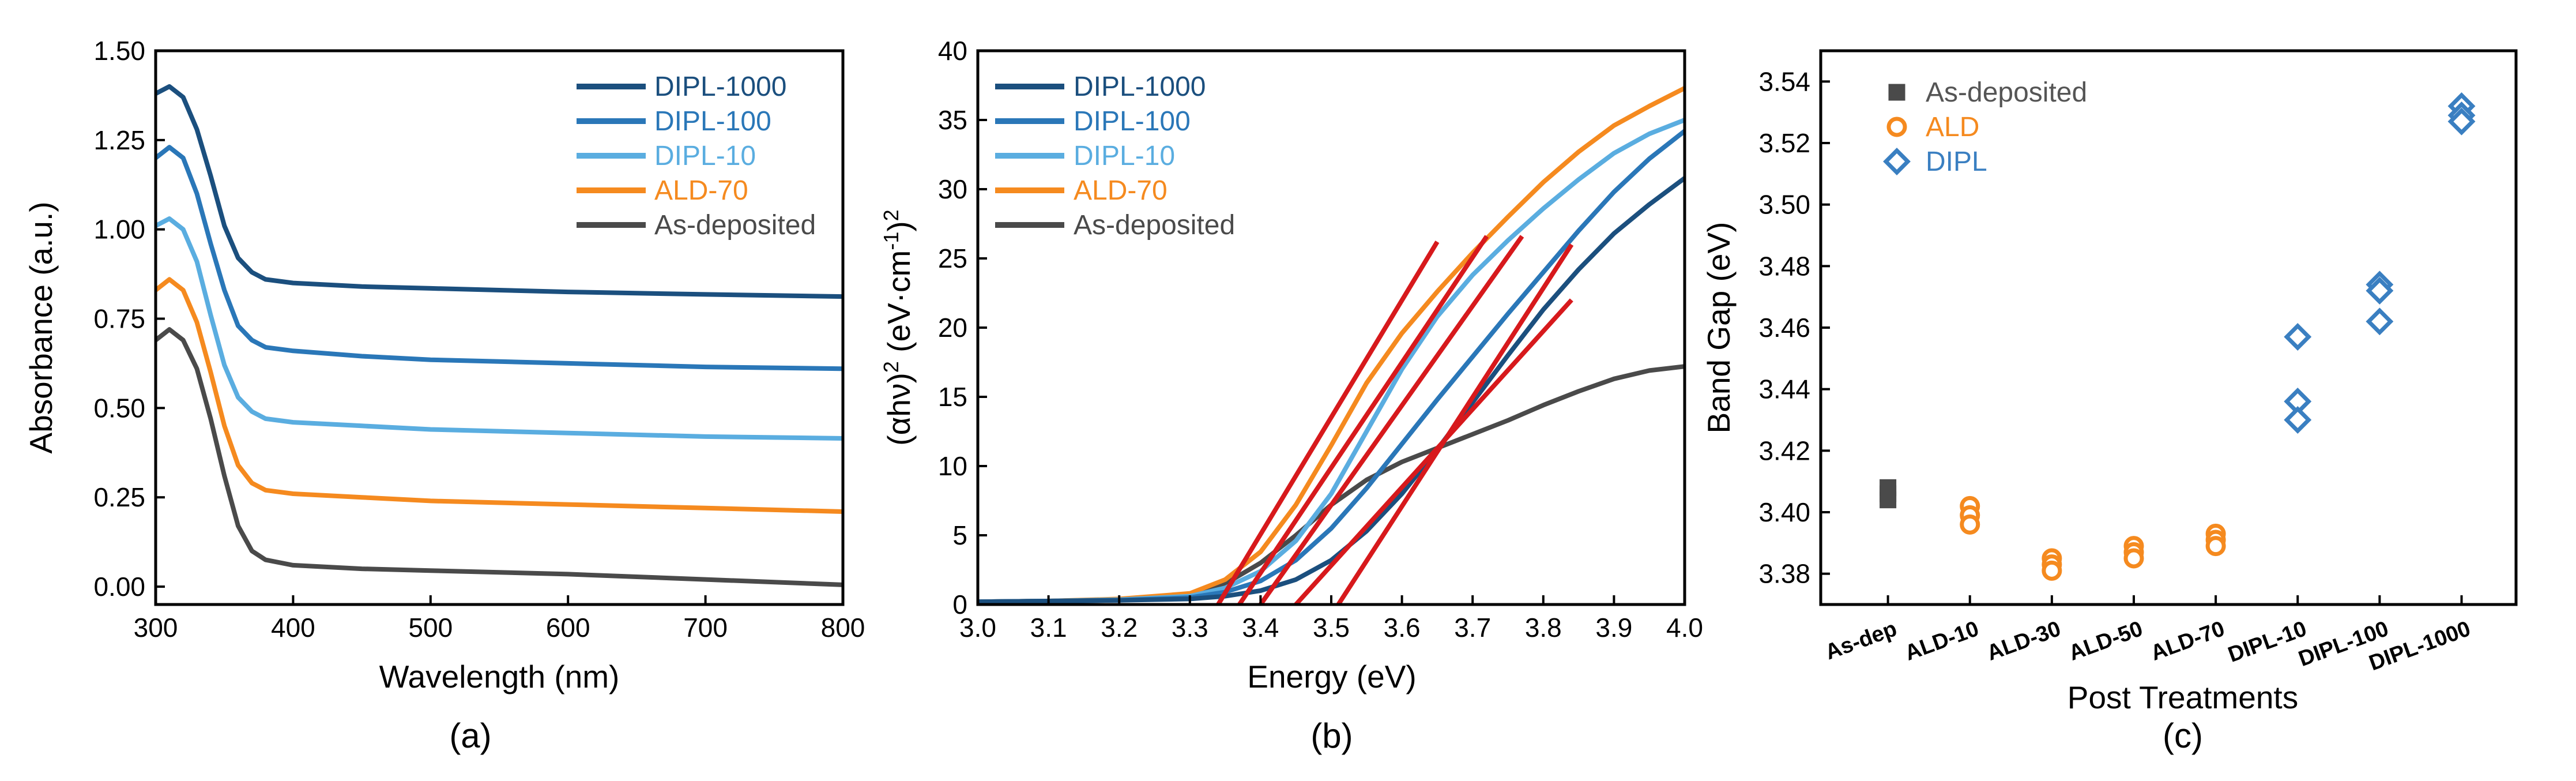 This screenshot has width=2576, height=781. I want to click on panel-c-y-ticks: 3.38 3.40 3.42 3.44 3.46 3.48 3.50 3.52 3.54, so click(1794, 328).